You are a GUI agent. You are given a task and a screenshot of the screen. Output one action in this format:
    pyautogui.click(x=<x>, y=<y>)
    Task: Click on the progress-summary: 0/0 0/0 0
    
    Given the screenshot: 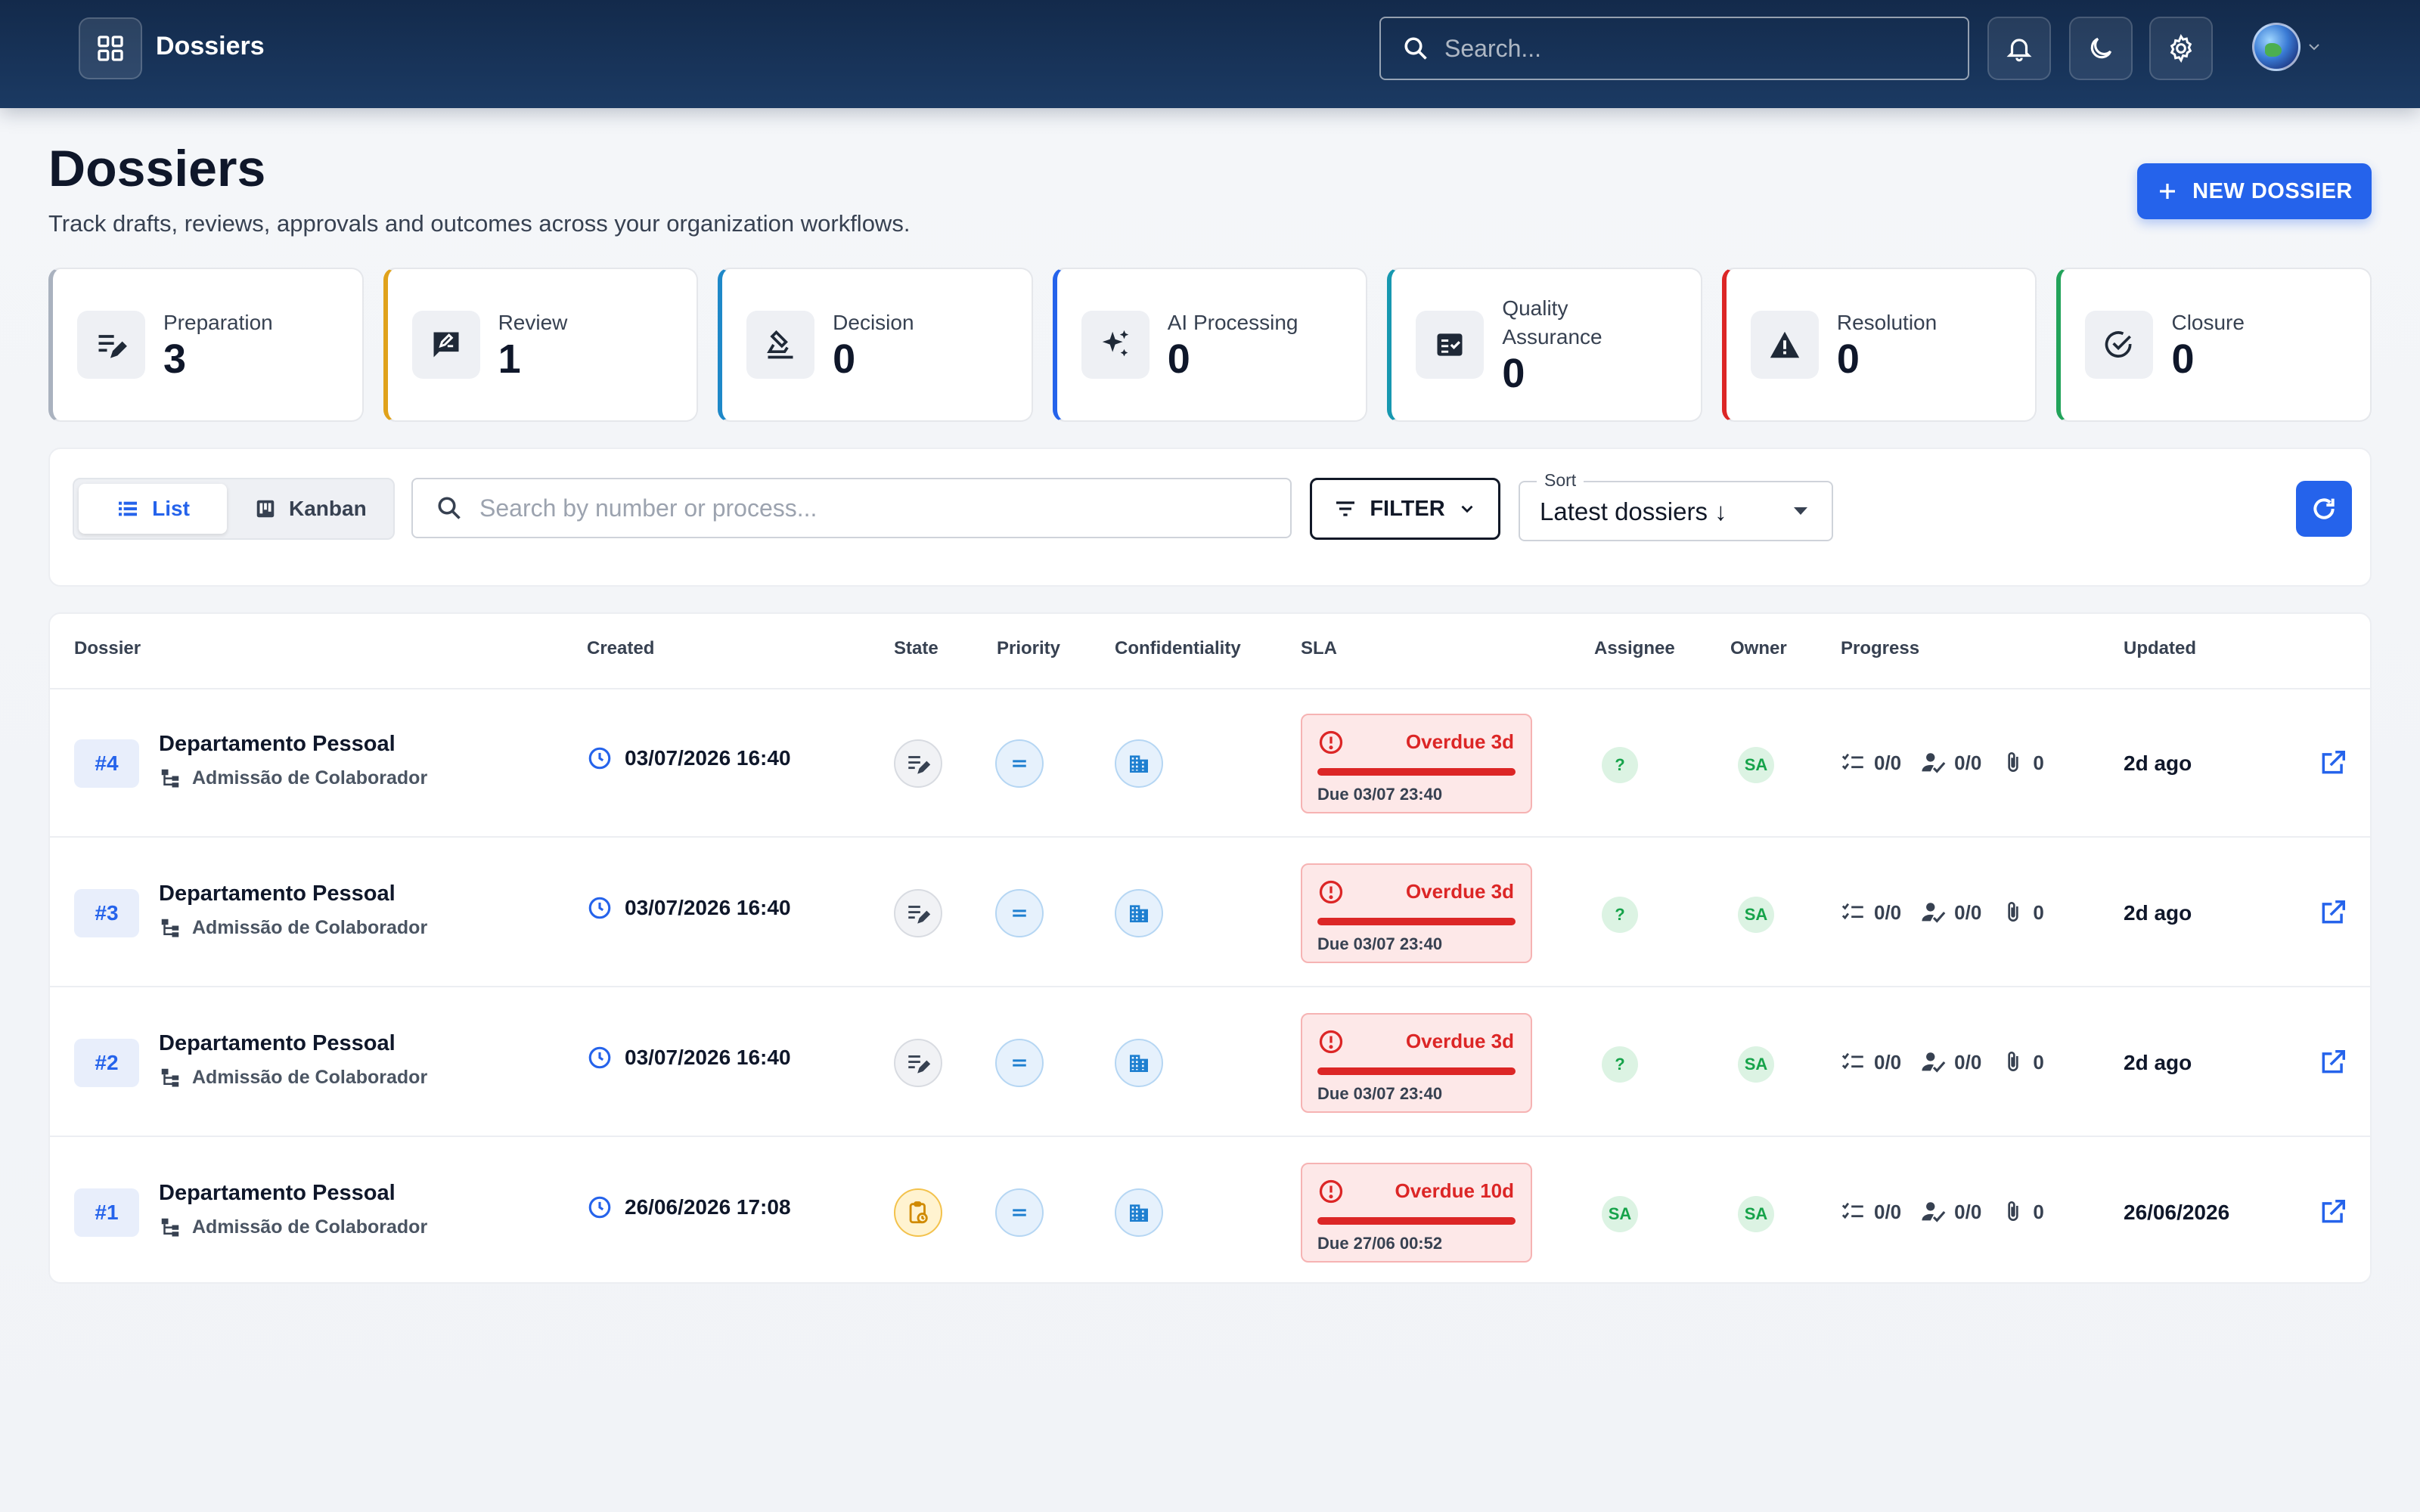 What is the action you would take?
    pyautogui.click(x=1952, y=763)
    